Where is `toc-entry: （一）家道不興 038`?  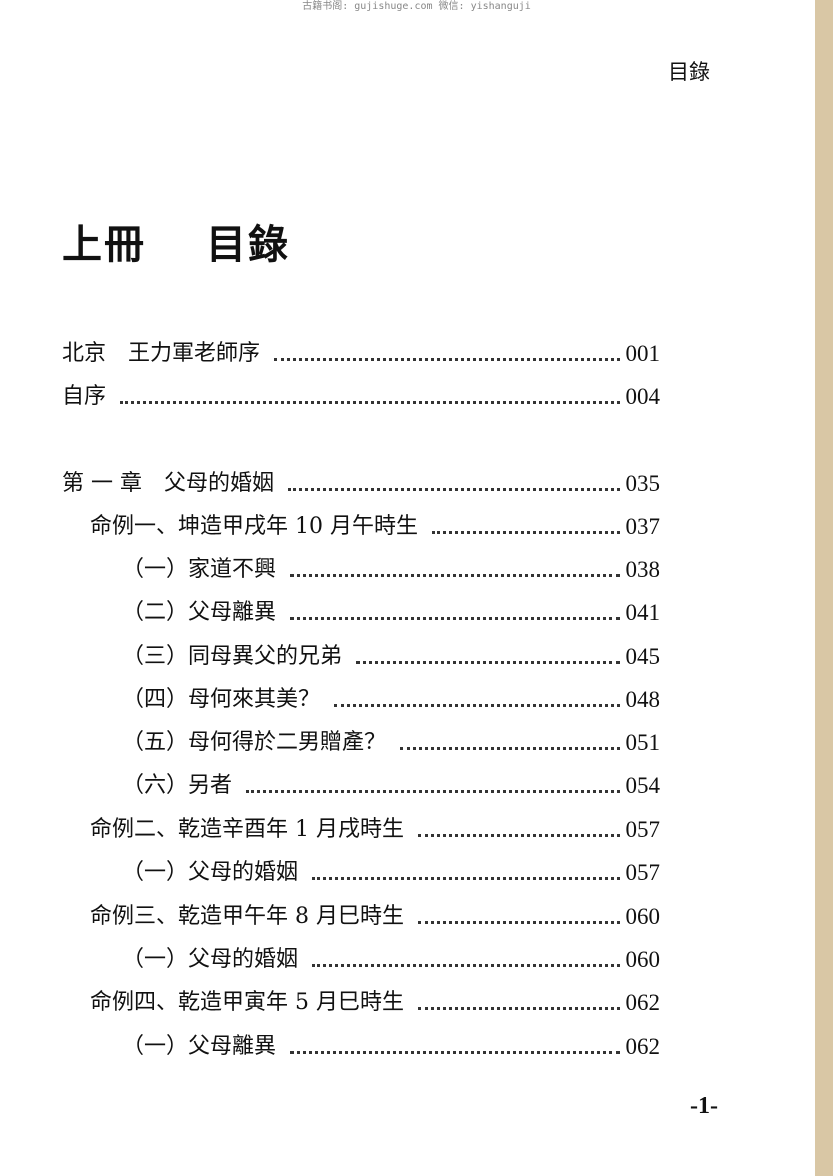
toc-entry: （一）家道不興 038 is located at coordinates (391, 568).